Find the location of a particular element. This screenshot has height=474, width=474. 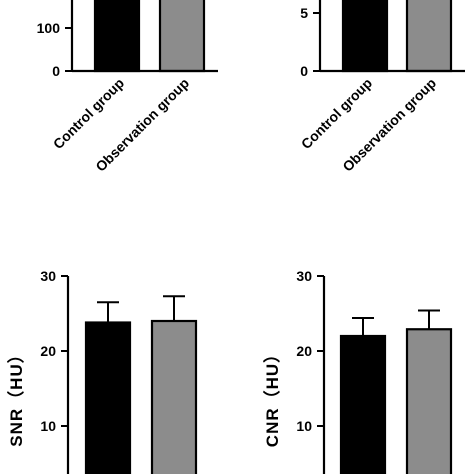

y-tick-label-bottom-right-1: 20 is located at coordinates (304, 351).